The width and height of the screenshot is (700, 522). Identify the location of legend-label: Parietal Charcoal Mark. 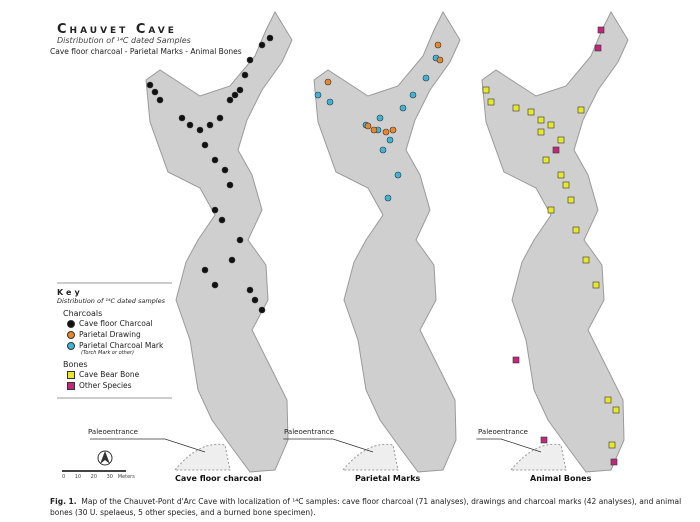
(121, 345).